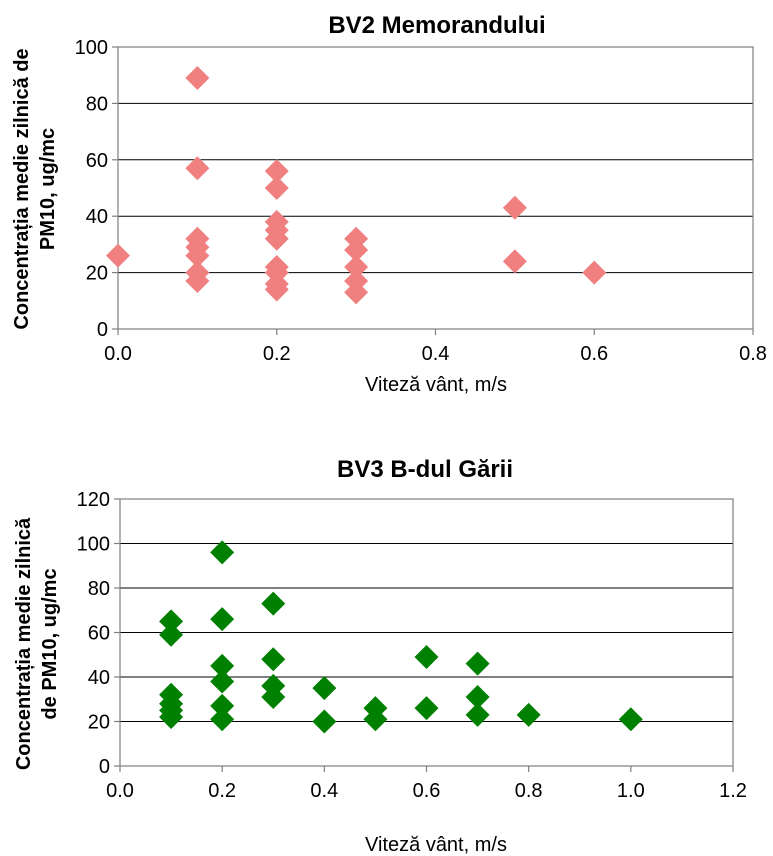 The image size is (773, 856). I want to click on y-axis-label-line-1: Concentrația medie zilnică, so click(24, 643).